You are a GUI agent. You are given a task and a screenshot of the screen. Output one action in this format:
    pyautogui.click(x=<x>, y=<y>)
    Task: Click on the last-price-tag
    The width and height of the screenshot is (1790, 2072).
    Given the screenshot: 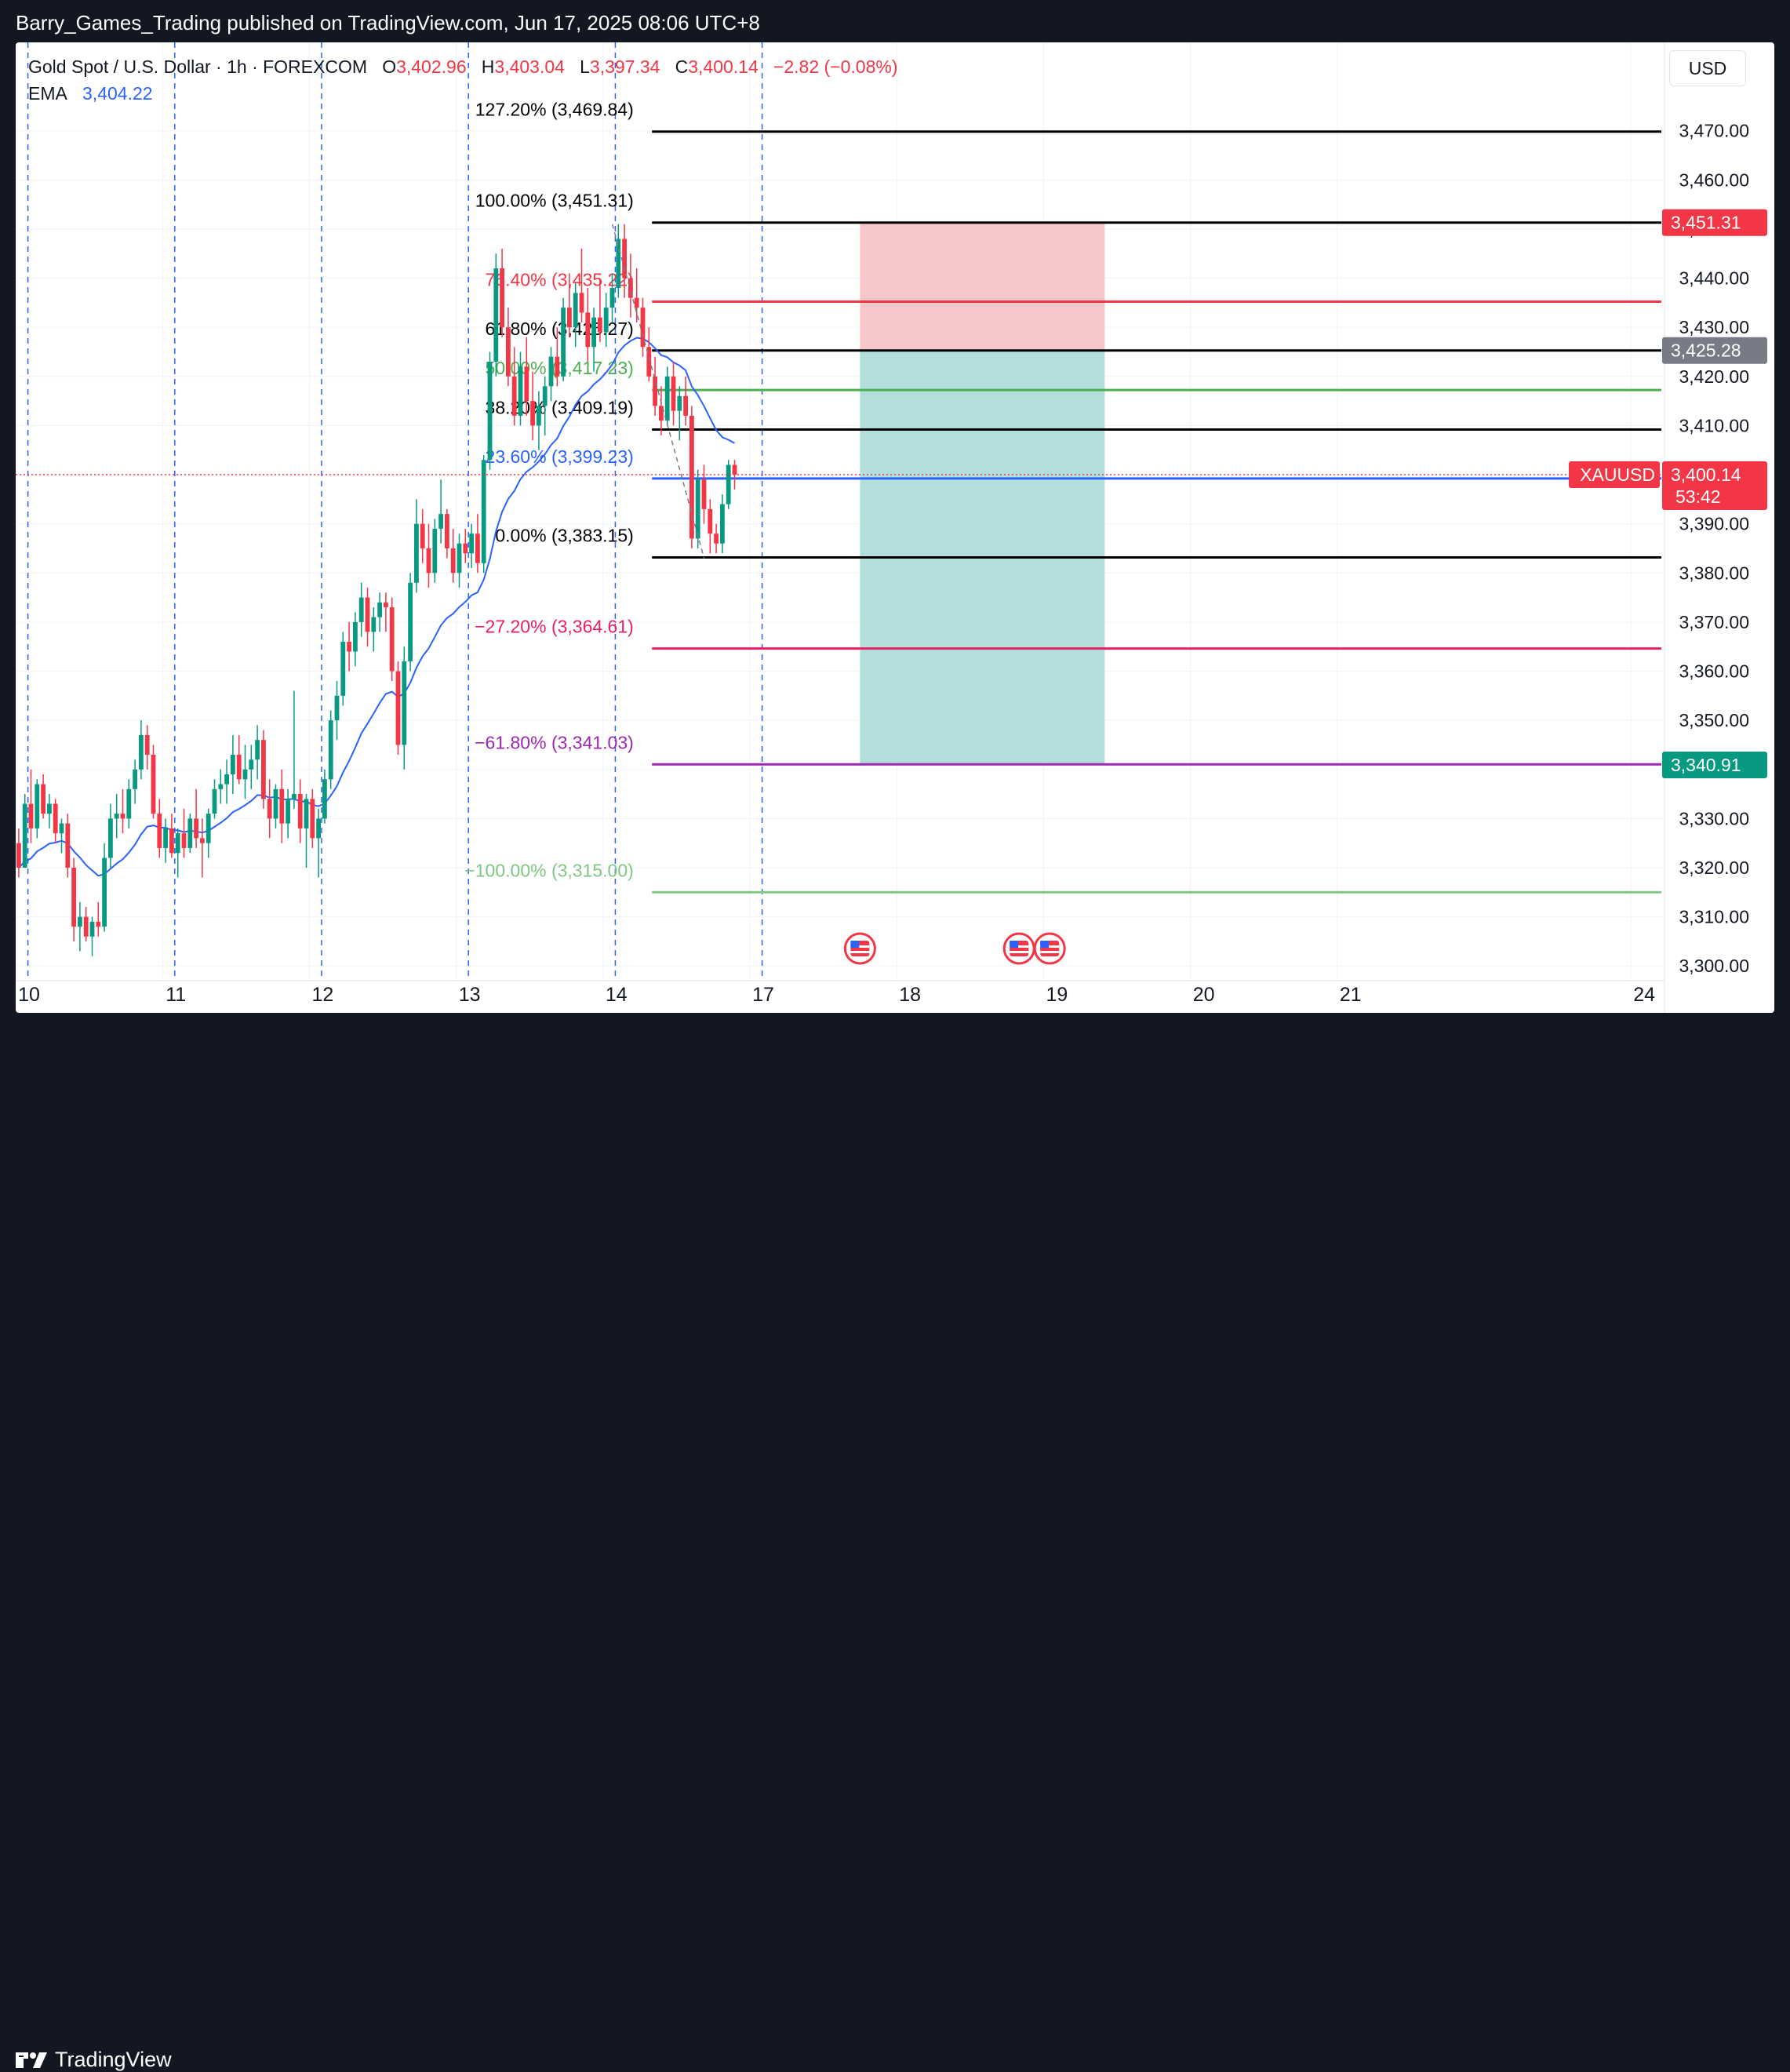 What is the action you would take?
    pyautogui.click(x=1714, y=486)
    